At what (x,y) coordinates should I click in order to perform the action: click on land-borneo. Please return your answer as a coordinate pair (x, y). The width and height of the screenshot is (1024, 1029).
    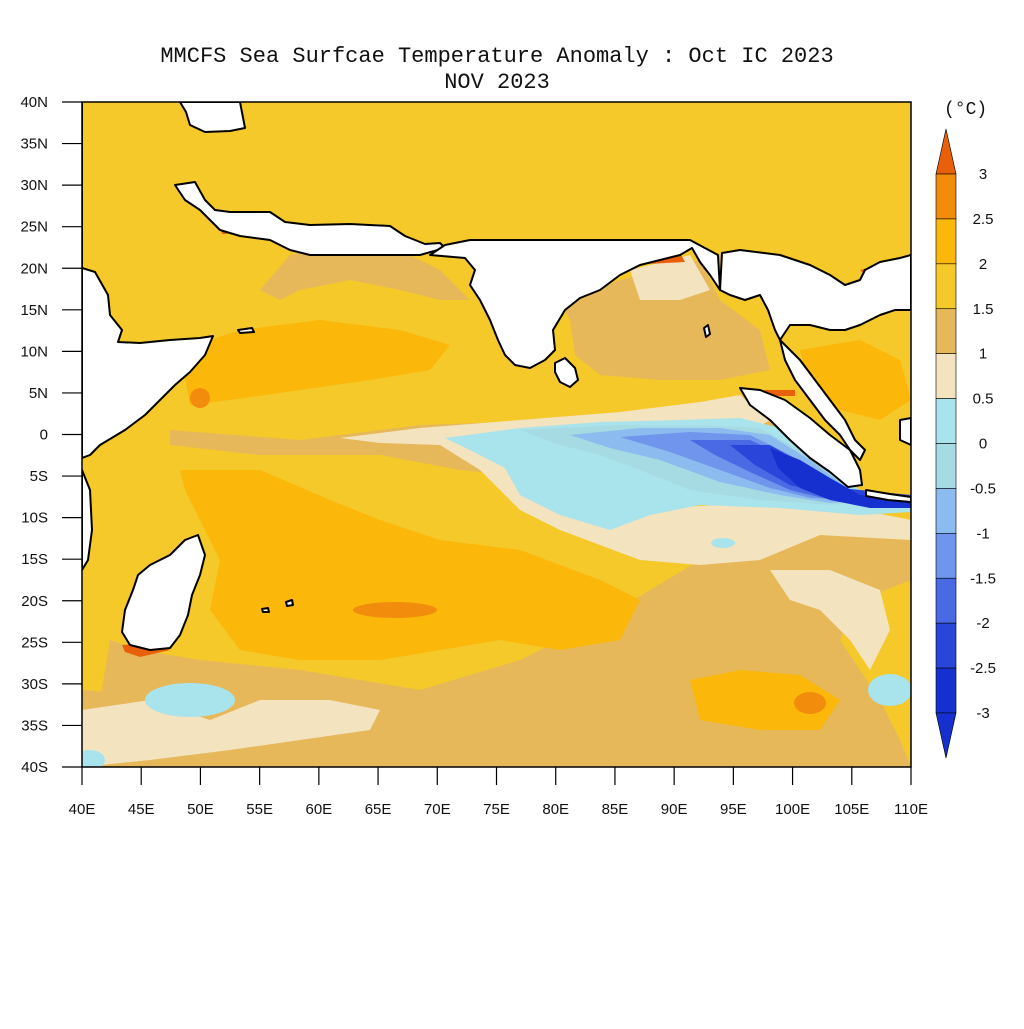
    Looking at the image, I should click on (905, 431).